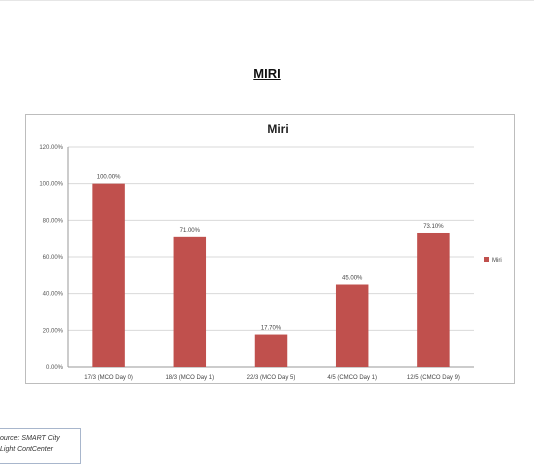 Image resolution: width=534 pixels, height=464 pixels. Describe the element at coordinates (433, 378) in the screenshot. I see `x-tick-label: 12/5 (CMCO Day 9)` at that location.